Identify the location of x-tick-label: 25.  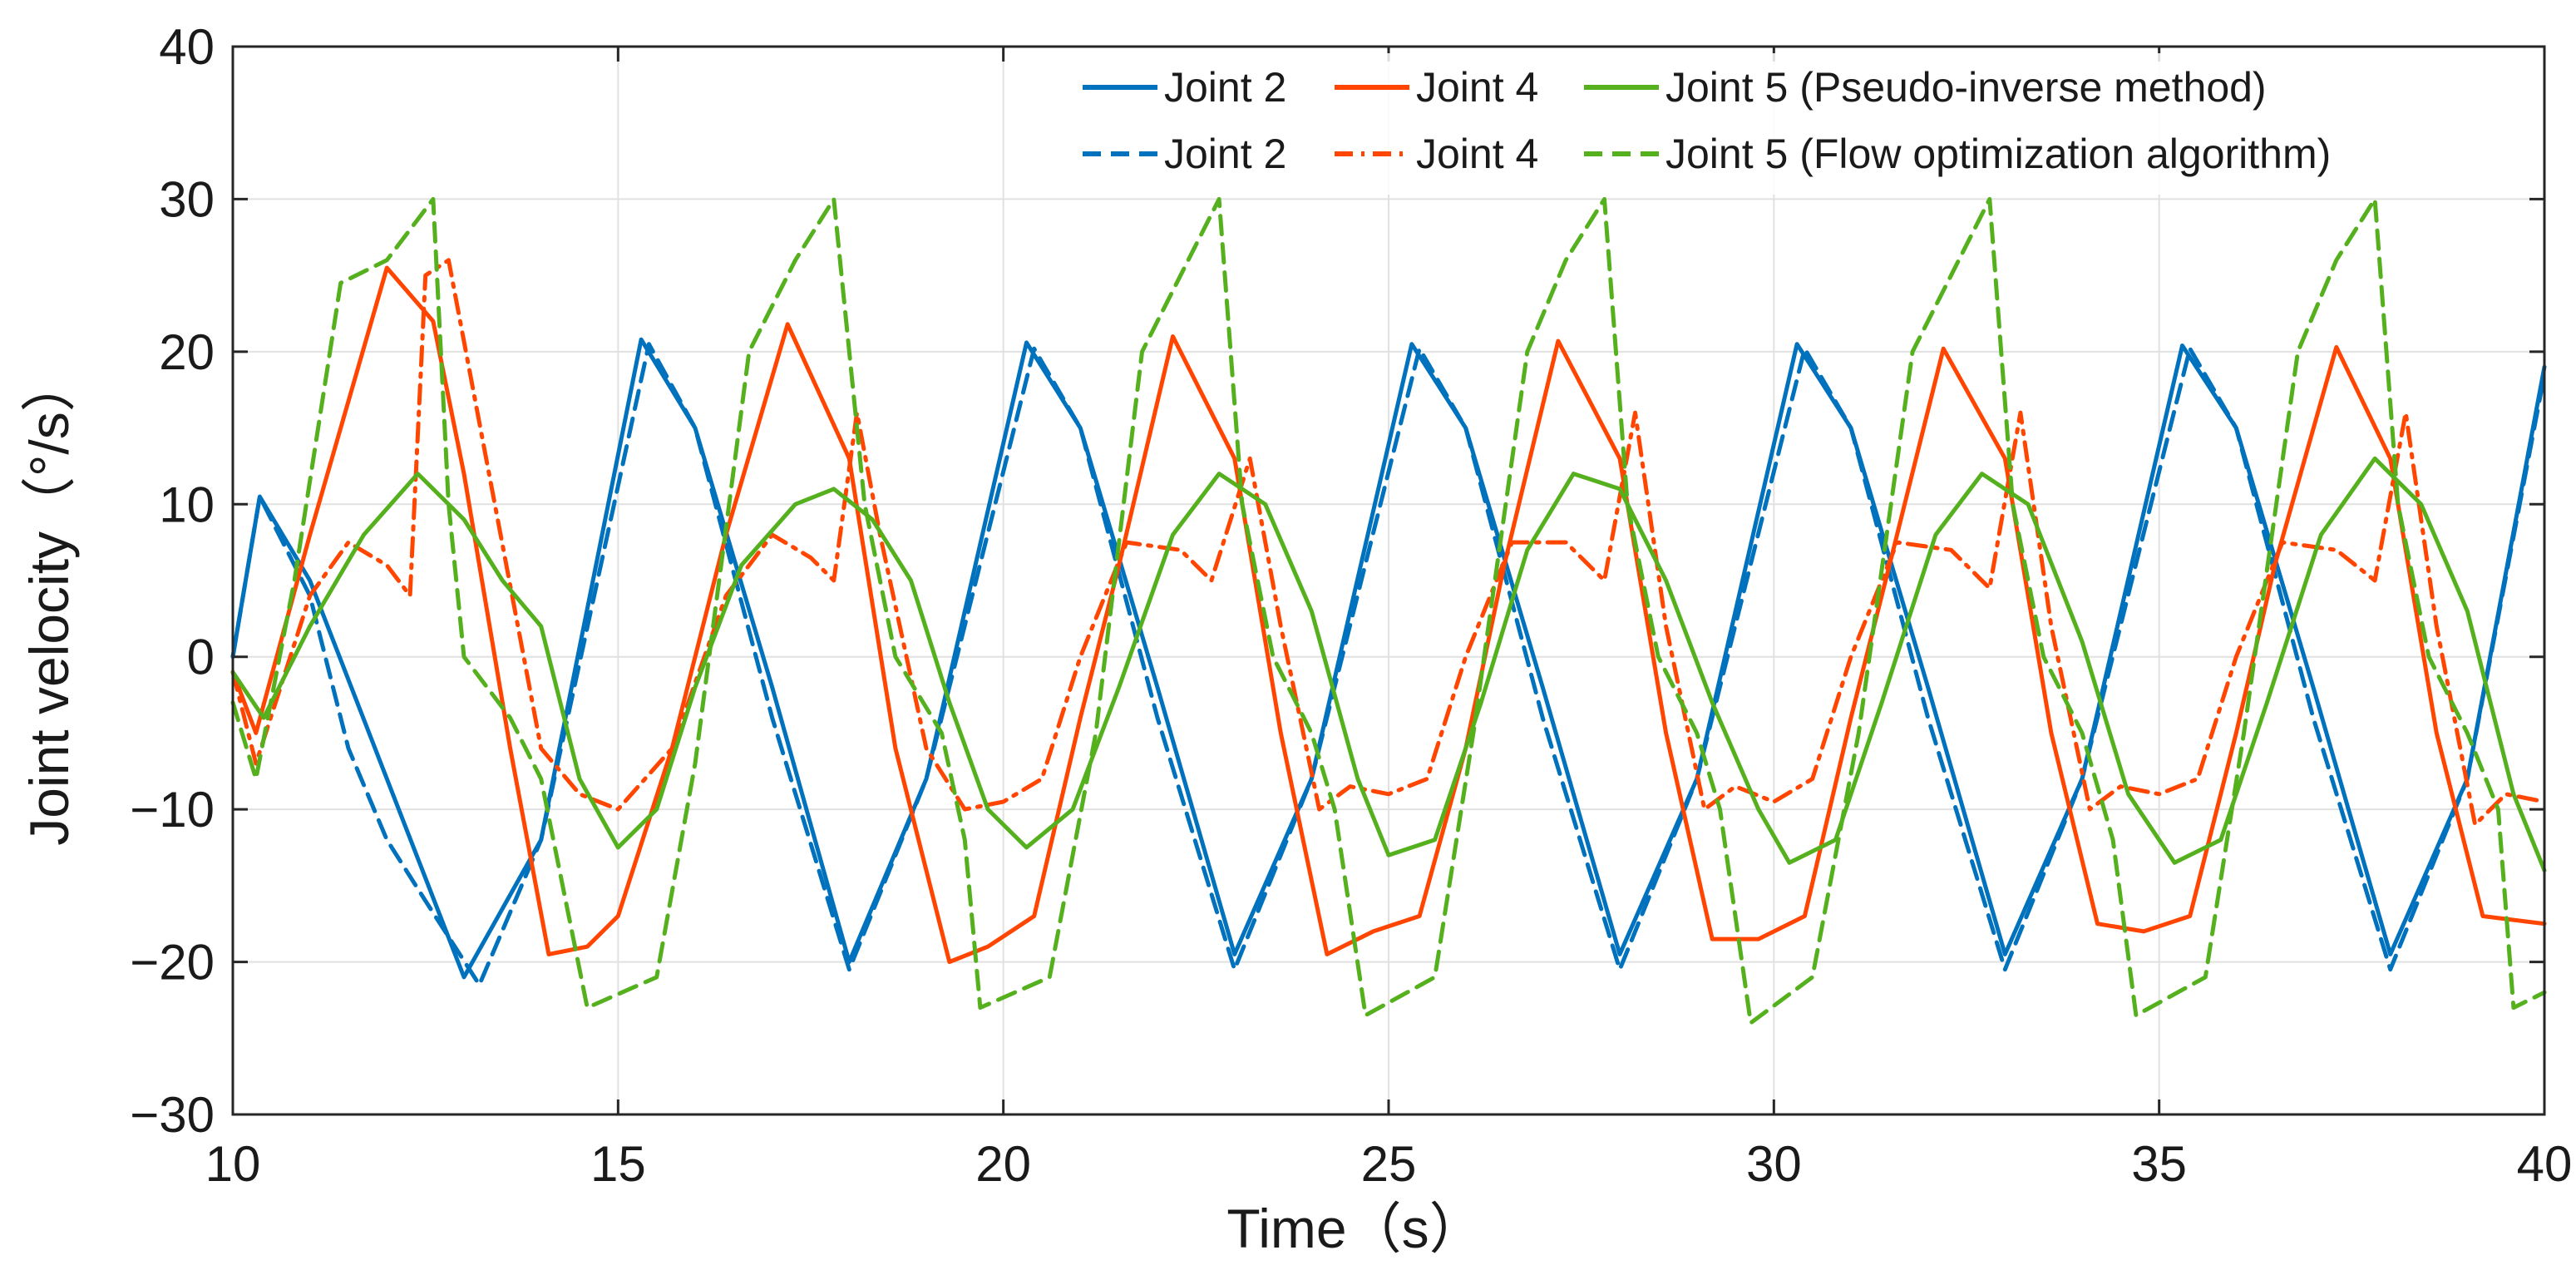
(1389, 1164).